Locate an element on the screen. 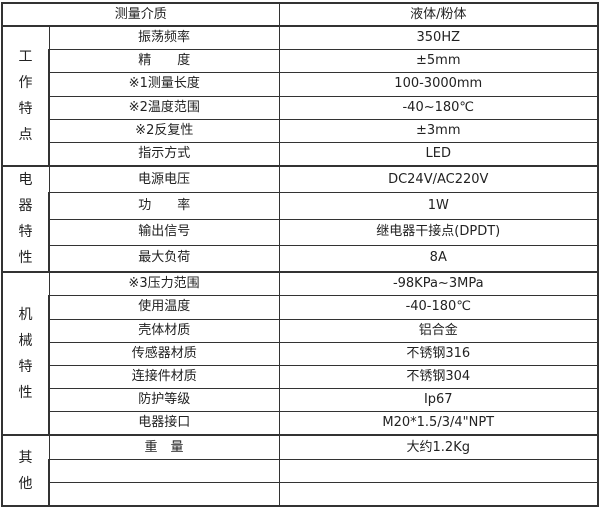 This screenshot has height=507, width=600. table-row: 输出信号 继电器干接点(DPDT) is located at coordinates (300, 232).